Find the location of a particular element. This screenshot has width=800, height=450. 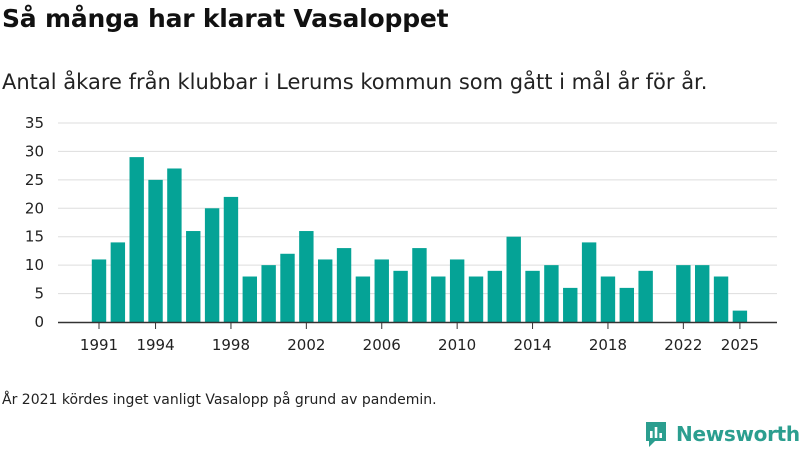

x-tick-label: 2018 is located at coordinates (608, 345).